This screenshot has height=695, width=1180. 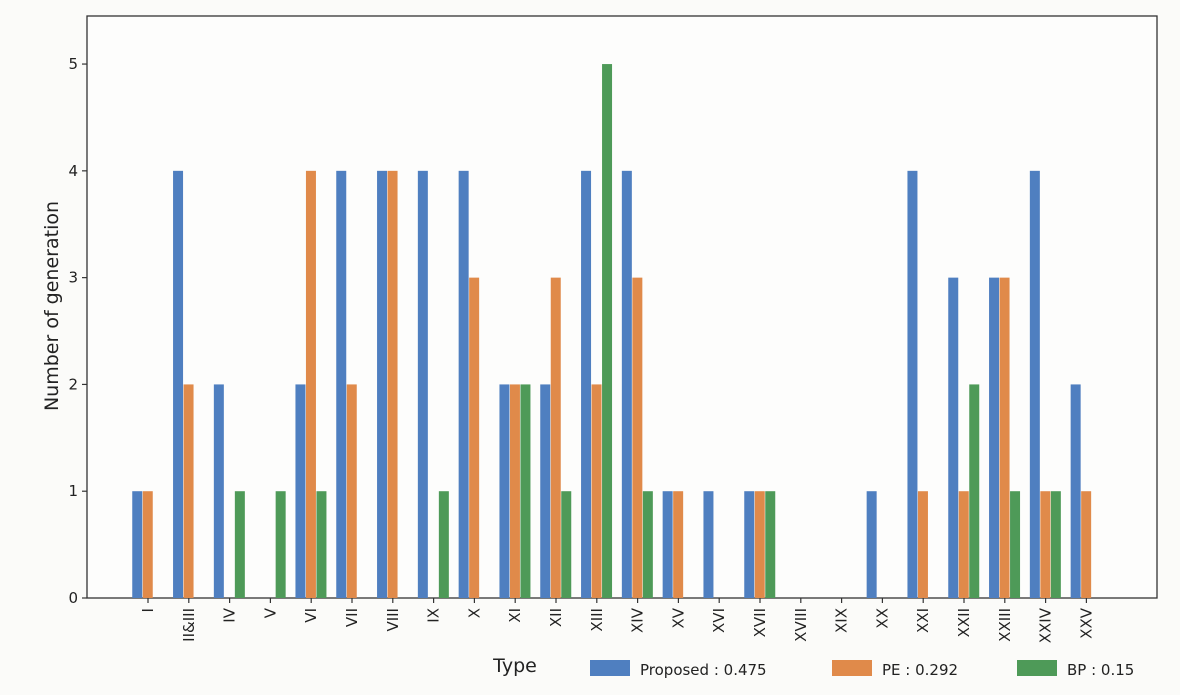 I want to click on x-tick-label: IX, so click(x=434, y=615).